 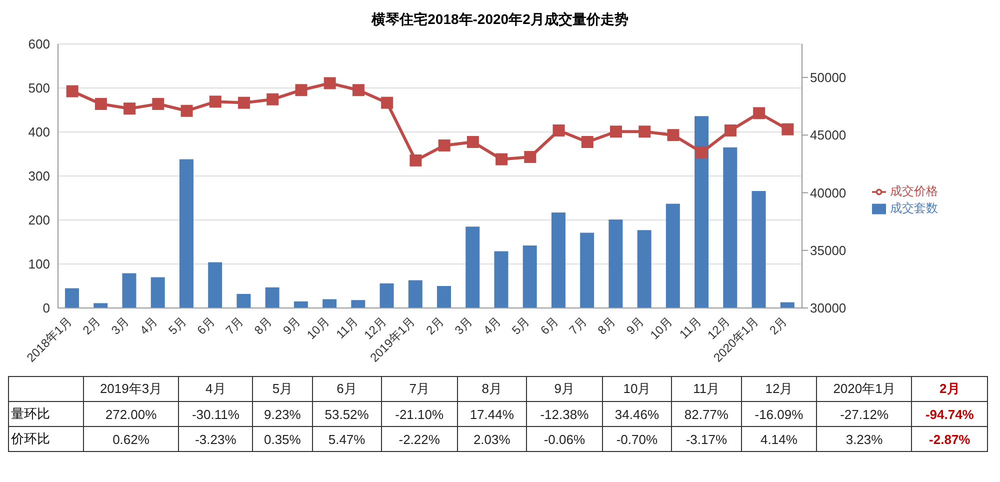 What do you see at coordinates (39, 44) in the screenshot?
I see `y-tick-label: 600` at bounding box center [39, 44].